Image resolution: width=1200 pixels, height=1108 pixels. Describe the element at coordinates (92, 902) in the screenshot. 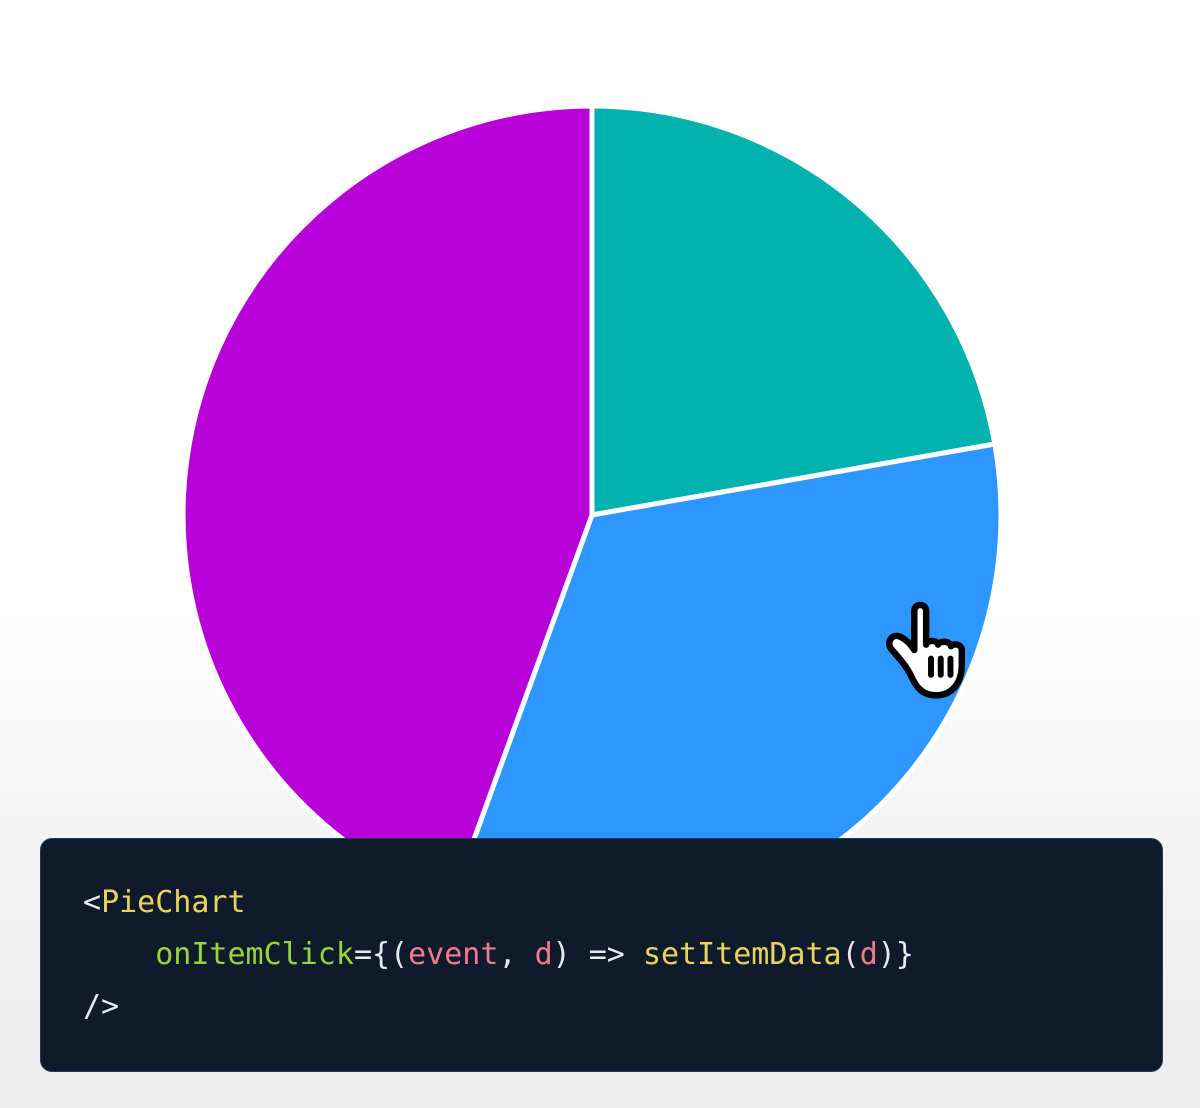

I see `code-token-punctuation: <` at that location.